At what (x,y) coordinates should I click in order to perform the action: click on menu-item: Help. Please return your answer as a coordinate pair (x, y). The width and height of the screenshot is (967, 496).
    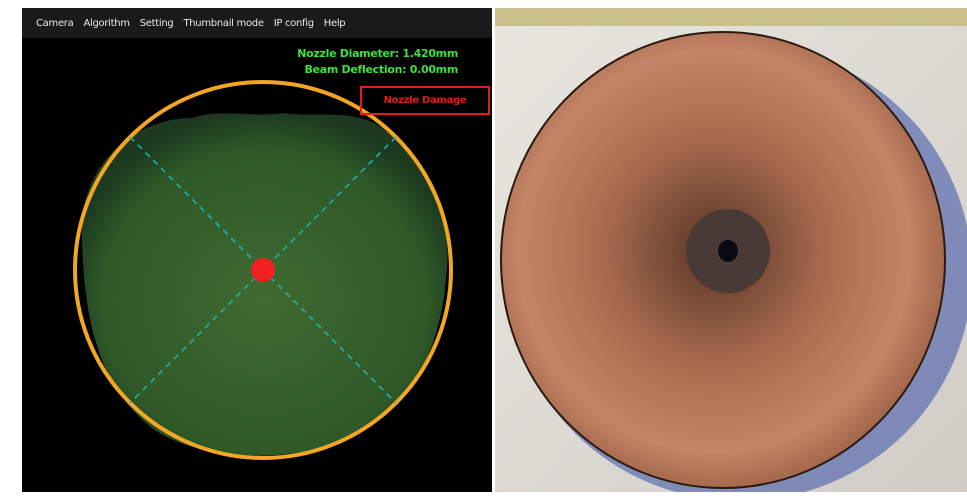
    Looking at the image, I should click on (334, 23).